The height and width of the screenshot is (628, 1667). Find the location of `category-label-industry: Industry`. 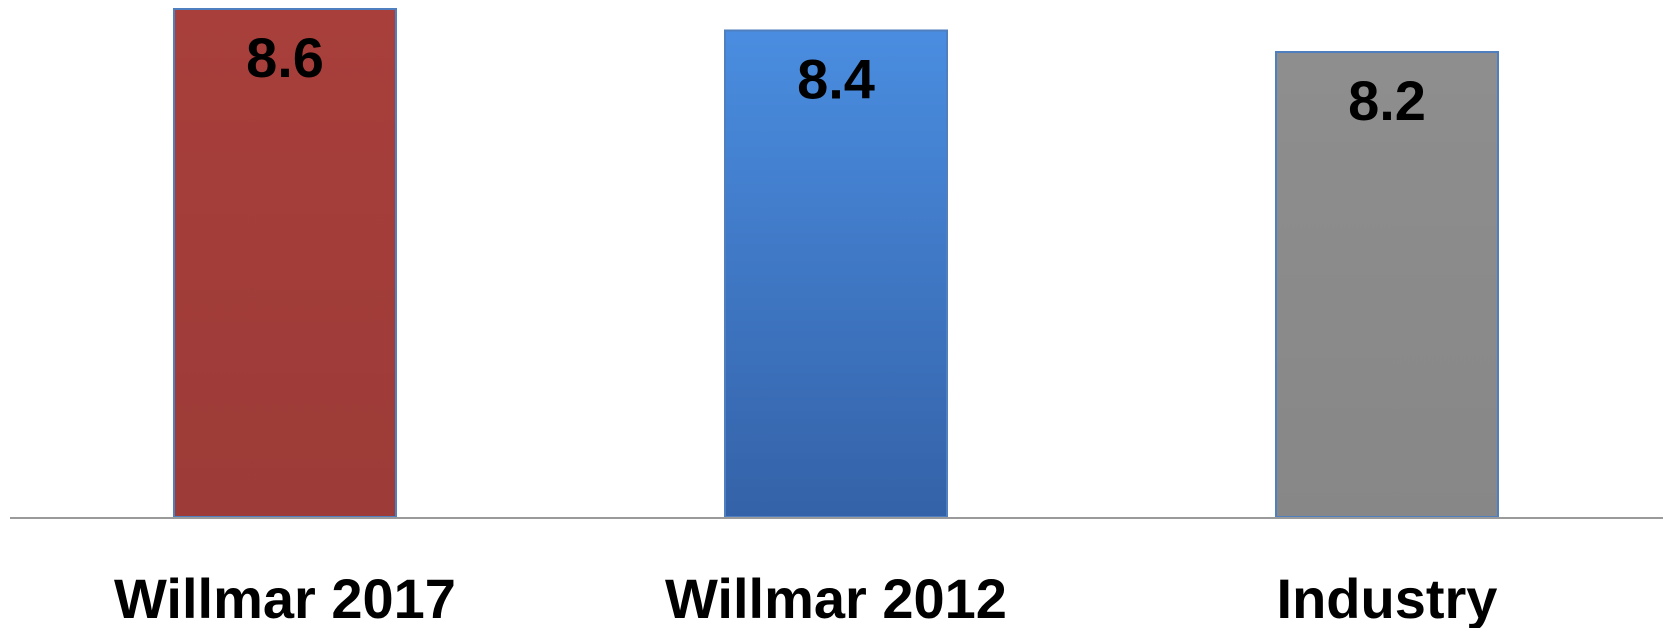

category-label-industry: Industry is located at coordinates (1387, 597).